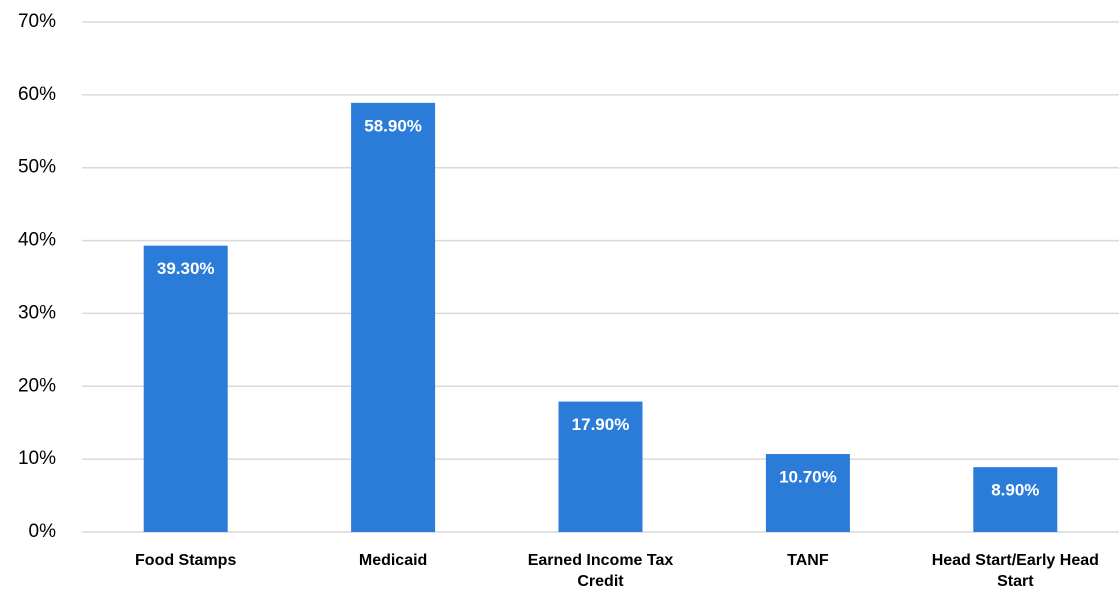 The image size is (1119, 596). I want to click on y-tick-label: 40%, so click(37, 240).